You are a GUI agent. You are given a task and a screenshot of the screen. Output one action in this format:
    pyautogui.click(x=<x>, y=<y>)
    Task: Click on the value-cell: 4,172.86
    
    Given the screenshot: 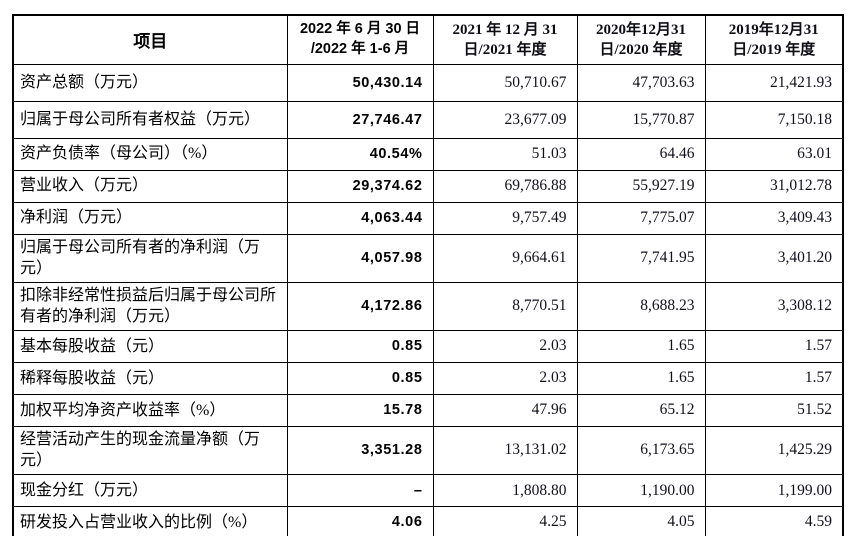 What is the action you would take?
    pyautogui.click(x=360, y=306)
    